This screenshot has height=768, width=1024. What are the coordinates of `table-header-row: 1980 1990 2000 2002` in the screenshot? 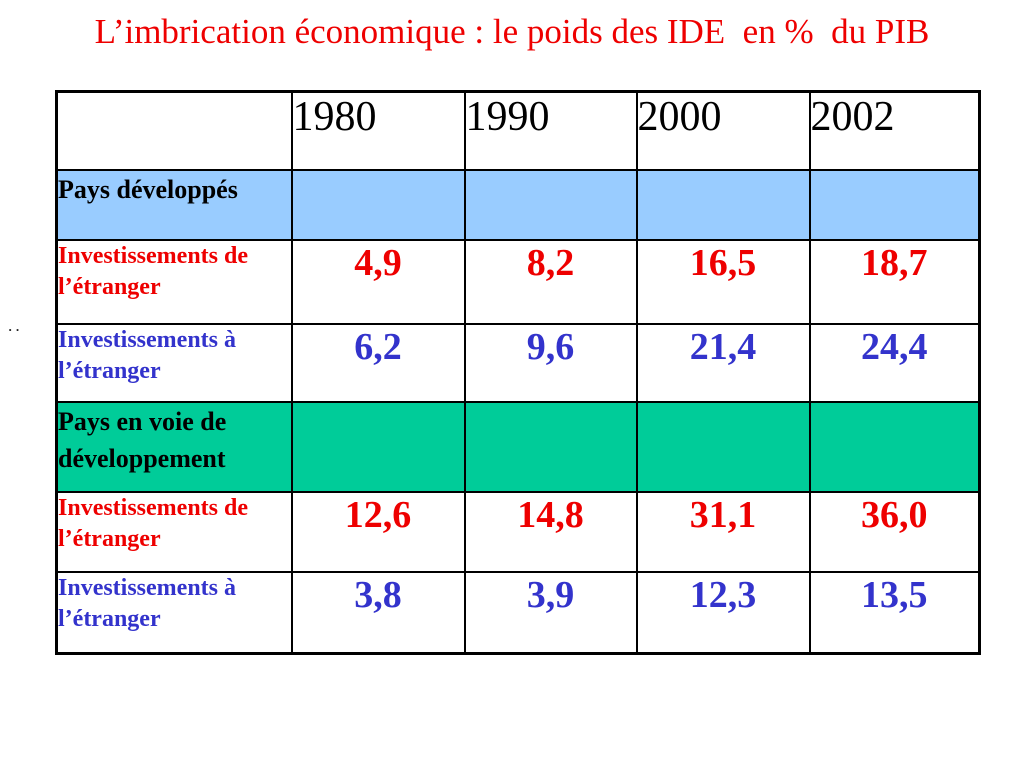 It's located at (518, 130).